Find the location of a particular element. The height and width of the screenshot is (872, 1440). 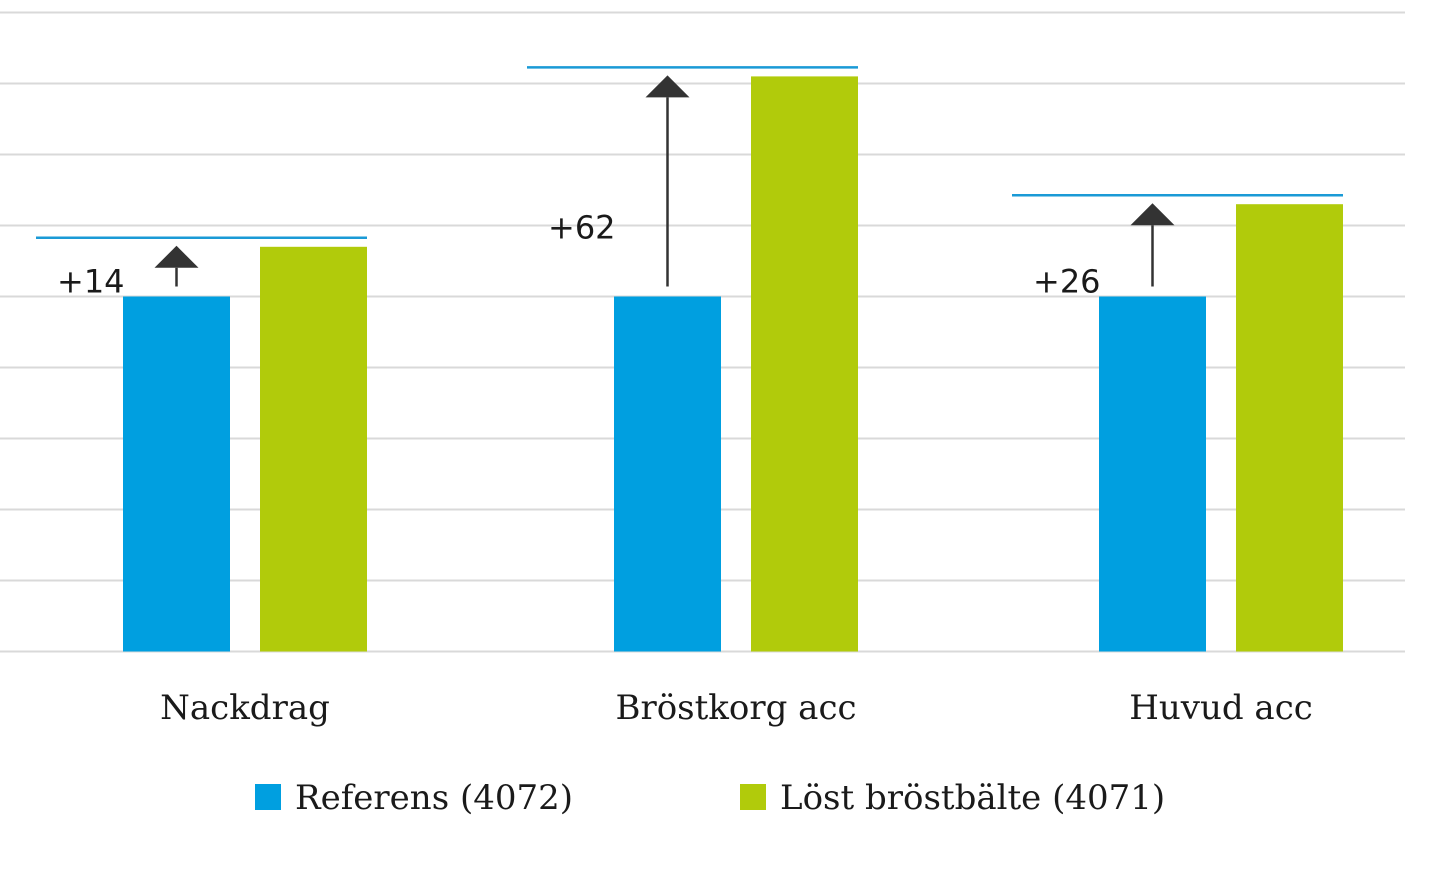

category-label: Bröstkorg acc is located at coordinates (735, 708).